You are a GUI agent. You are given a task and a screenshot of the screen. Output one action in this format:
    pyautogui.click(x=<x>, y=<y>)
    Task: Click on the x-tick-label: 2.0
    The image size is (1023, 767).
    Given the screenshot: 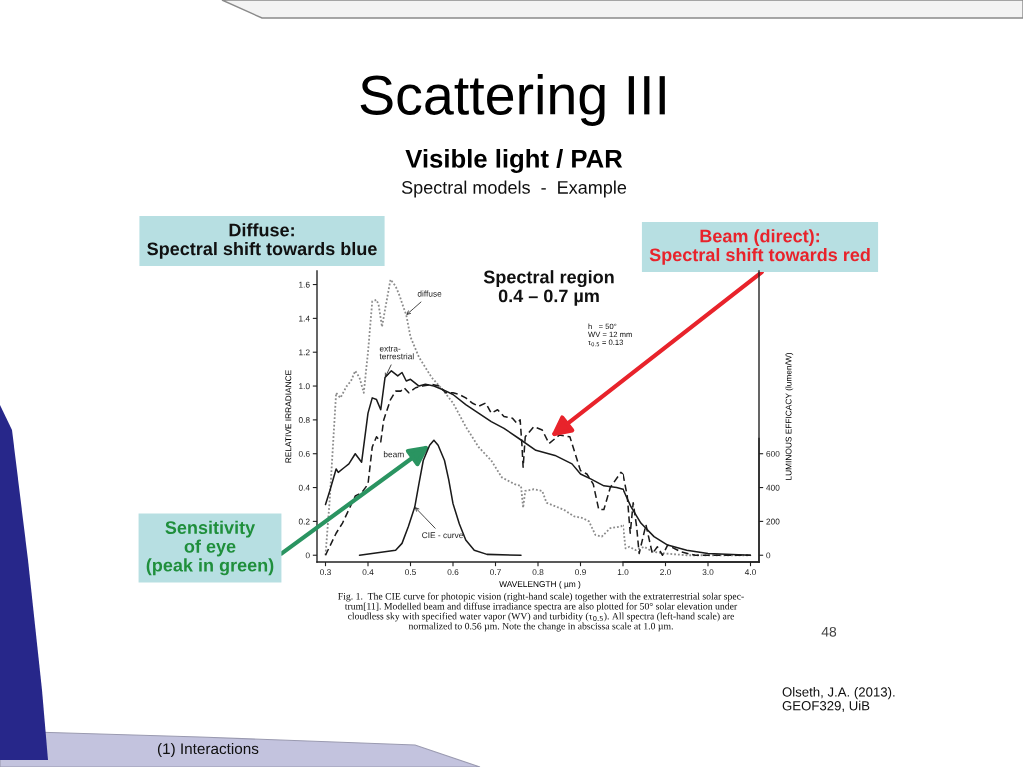 What is the action you would take?
    pyautogui.click(x=665, y=572)
    